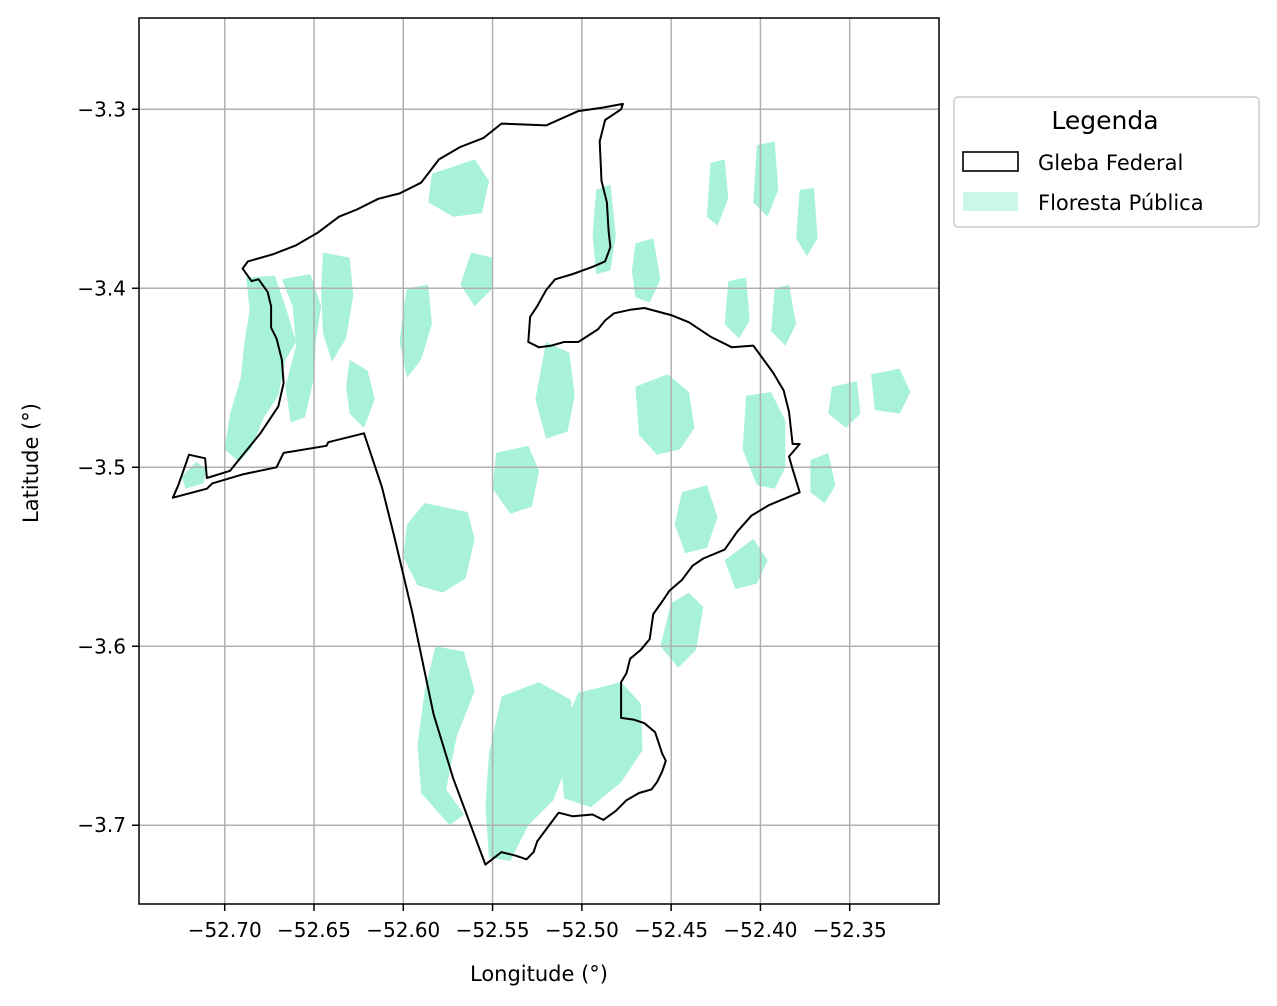  I want to click on legend-swatch-floresta-publica, so click(990, 201).